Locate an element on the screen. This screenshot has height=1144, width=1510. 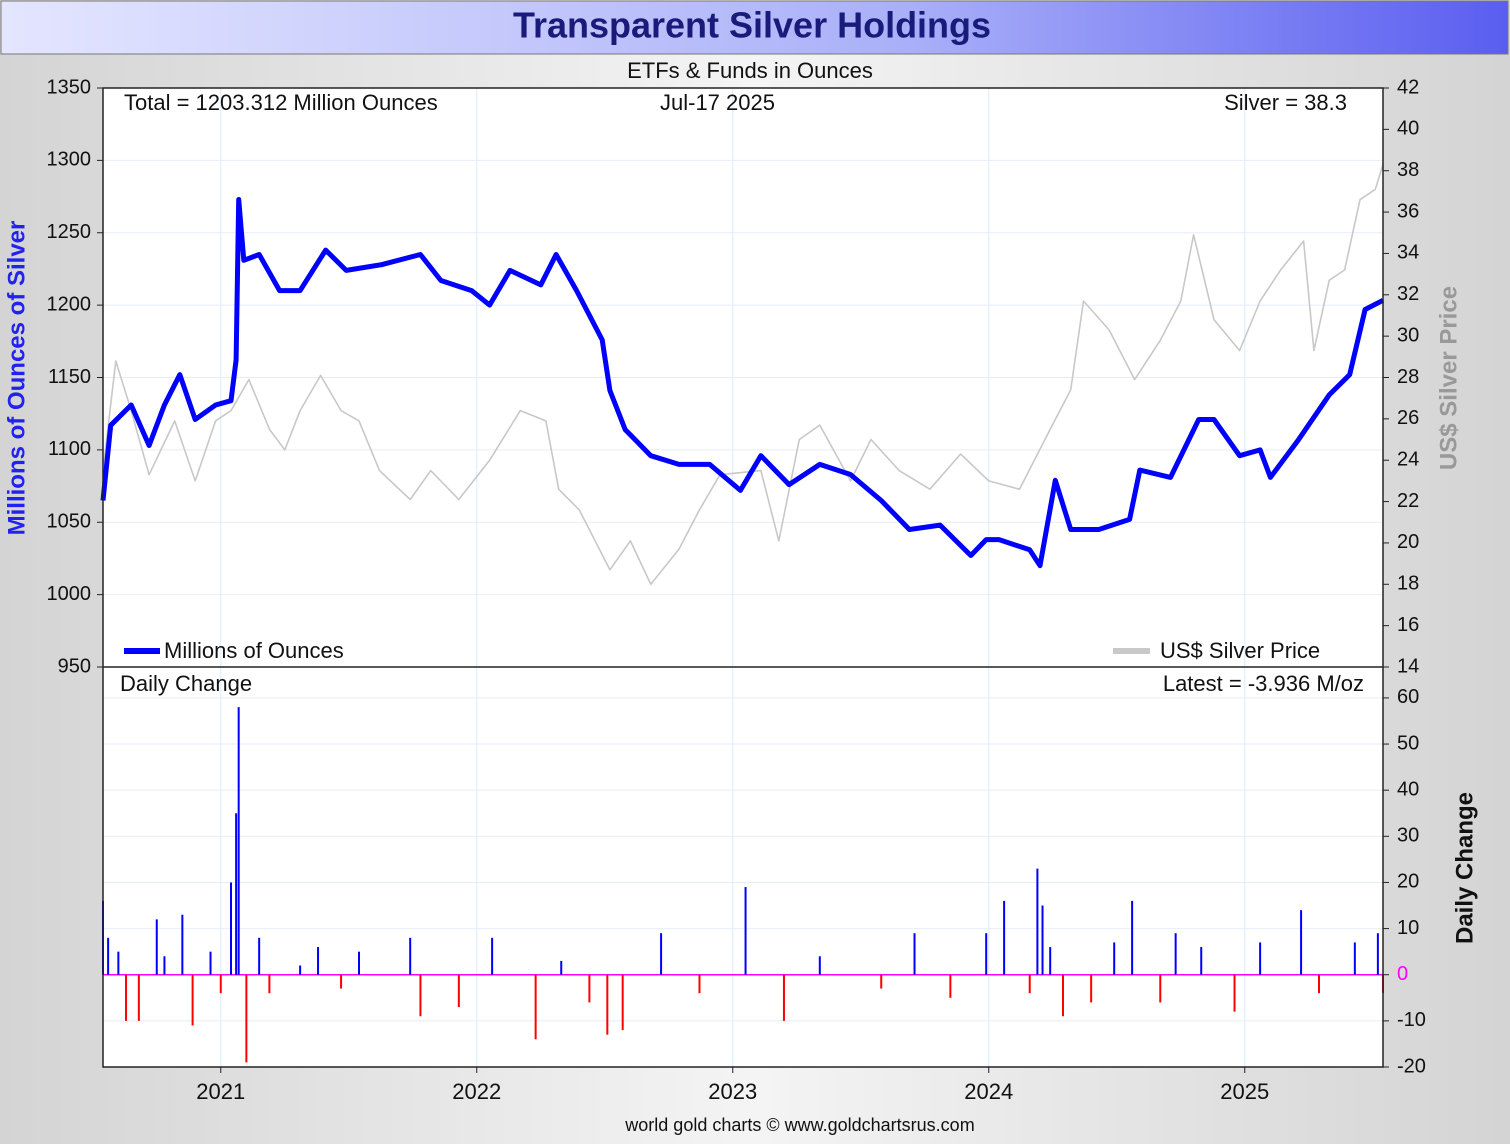
y-tick-label: -10 is located at coordinates (1411, 1020).